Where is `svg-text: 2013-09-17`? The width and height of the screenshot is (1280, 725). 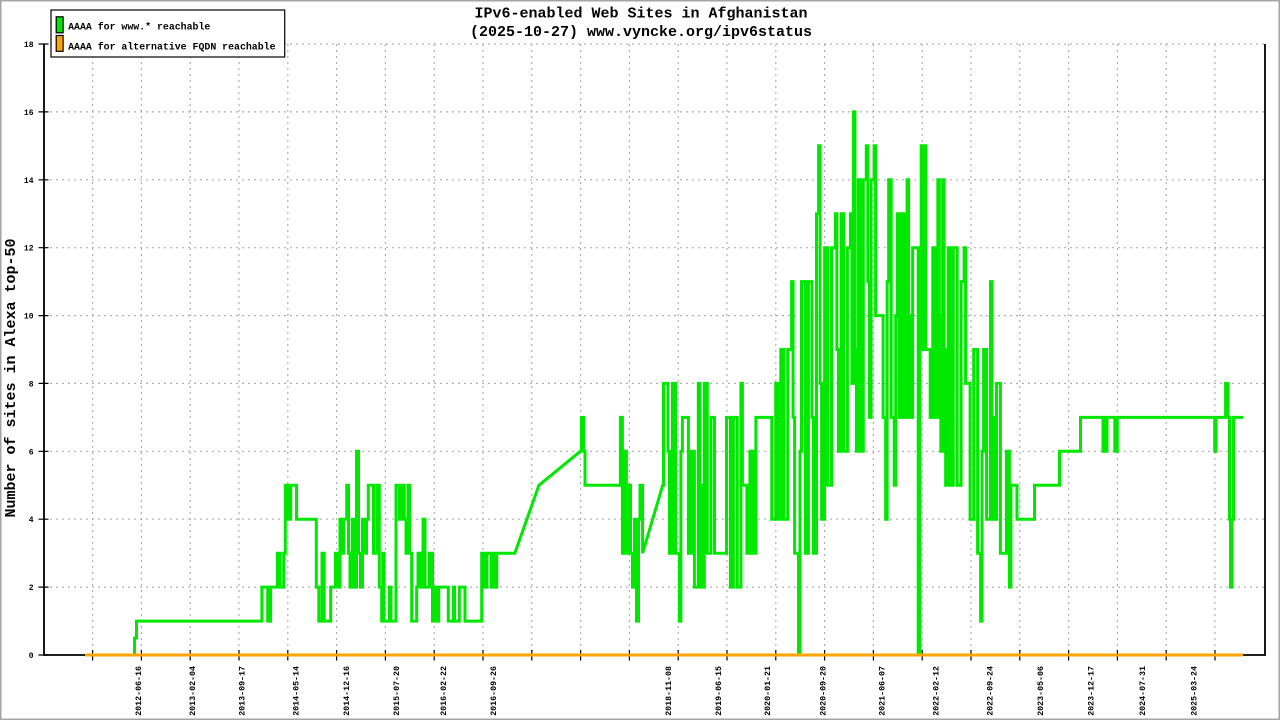
svg-text: 2013-09-17 is located at coordinates (243, 691).